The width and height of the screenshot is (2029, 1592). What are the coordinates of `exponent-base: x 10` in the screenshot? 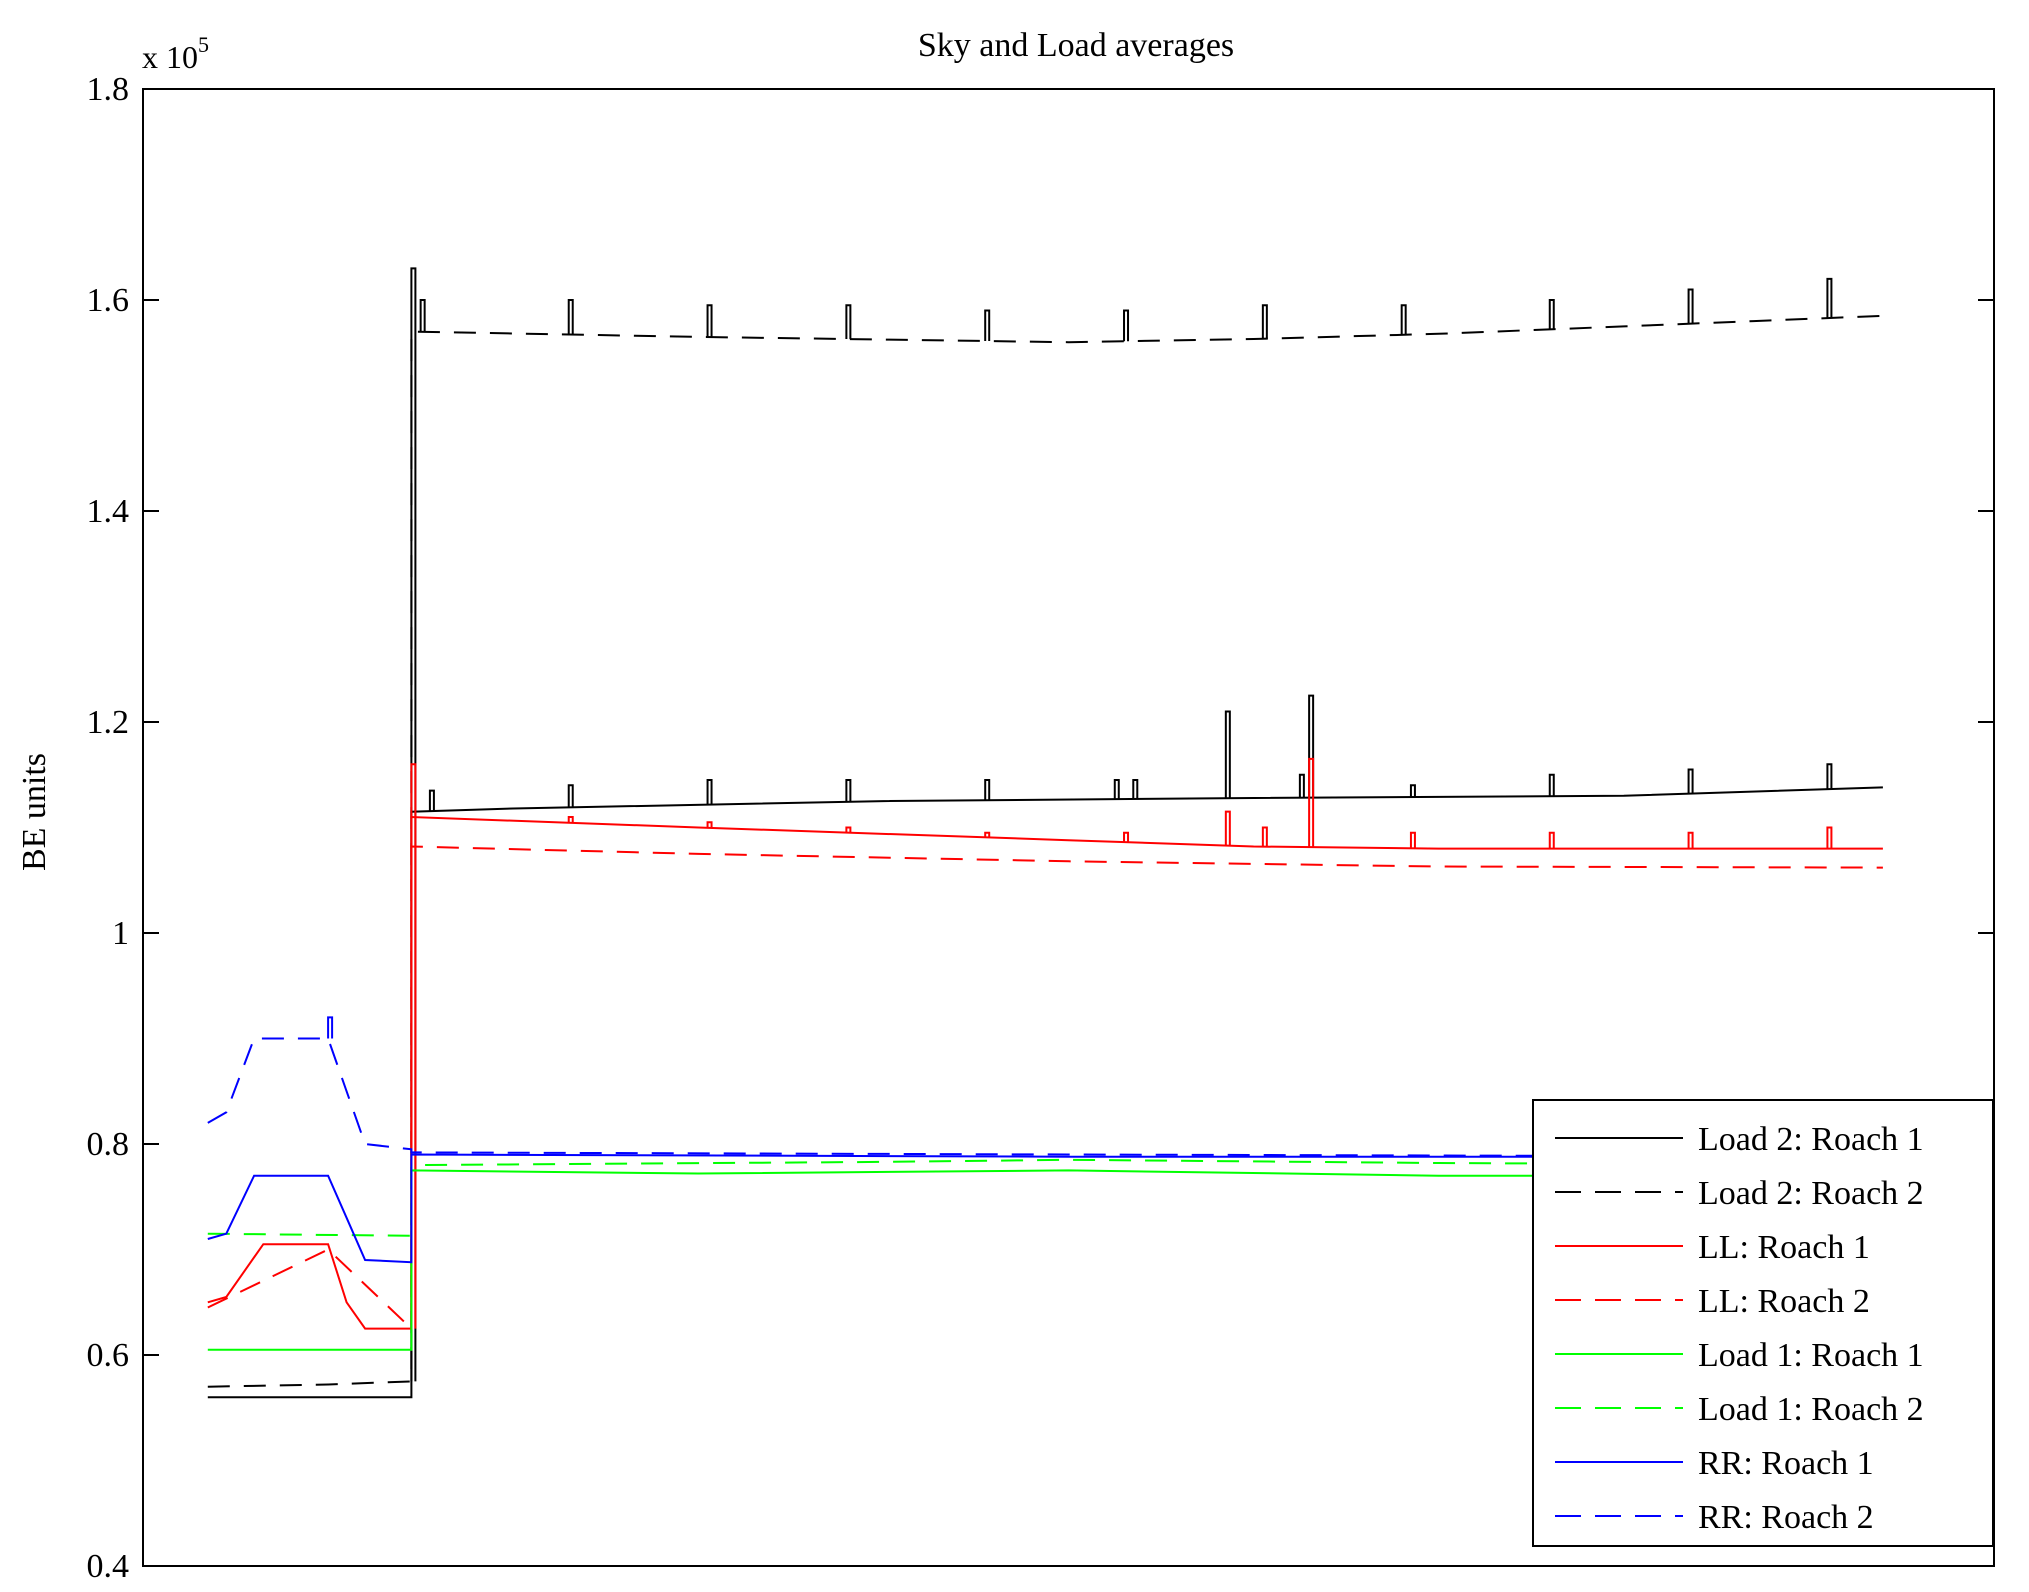 It's located at (170, 57).